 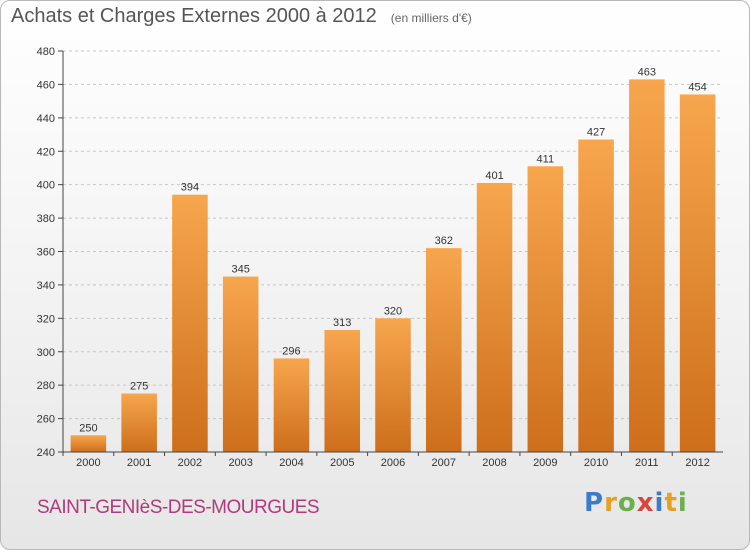 What do you see at coordinates (611, 503) in the screenshot?
I see `logo-letter: r` at bounding box center [611, 503].